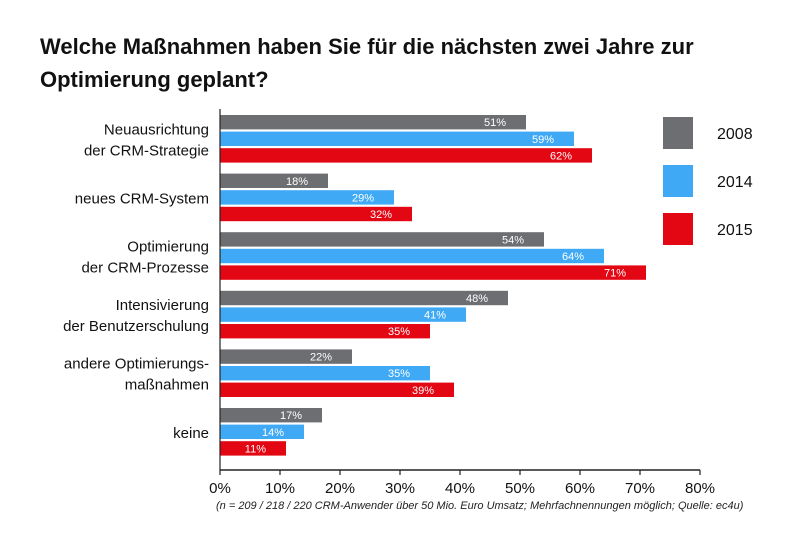 Image resolution: width=800 pixels, height=536 pixels. I want to click on x-tick-label: 10%, so click(280, 488).